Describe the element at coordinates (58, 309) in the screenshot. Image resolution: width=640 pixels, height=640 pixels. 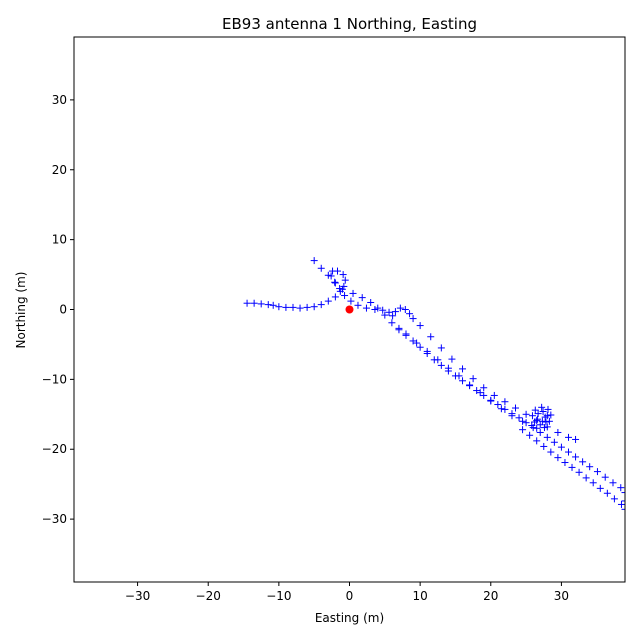
I see `y-axis-ticks: −30 −20 −10 0 10 20 30` at that location.